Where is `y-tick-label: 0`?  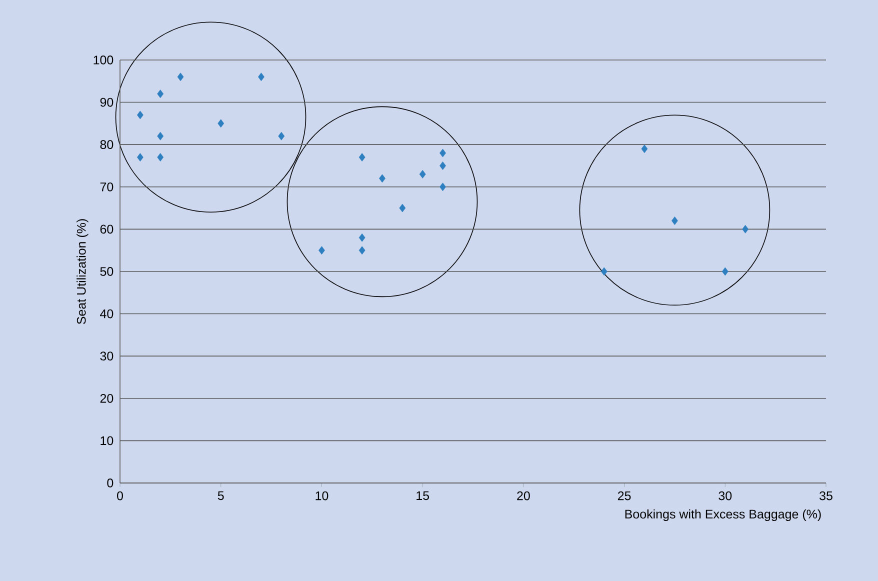
y-tick-label: 0 is located at coordinates (110, 483).